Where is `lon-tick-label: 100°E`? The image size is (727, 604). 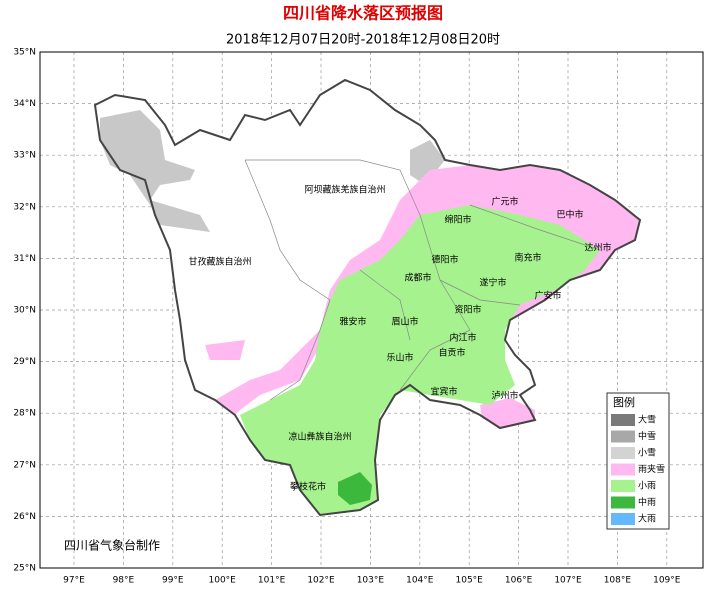 lon-tick-label: 100°E is located at coordinates (223, 581).